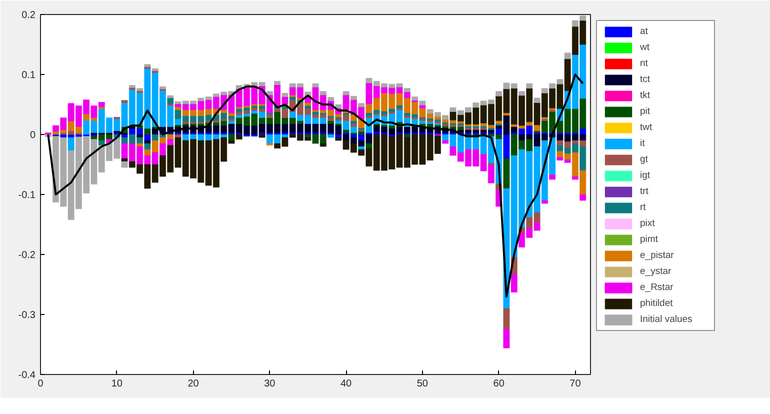 This screenshot has height=414, width=770. I want to click on x-tick-label: 30, so click(270, 384).